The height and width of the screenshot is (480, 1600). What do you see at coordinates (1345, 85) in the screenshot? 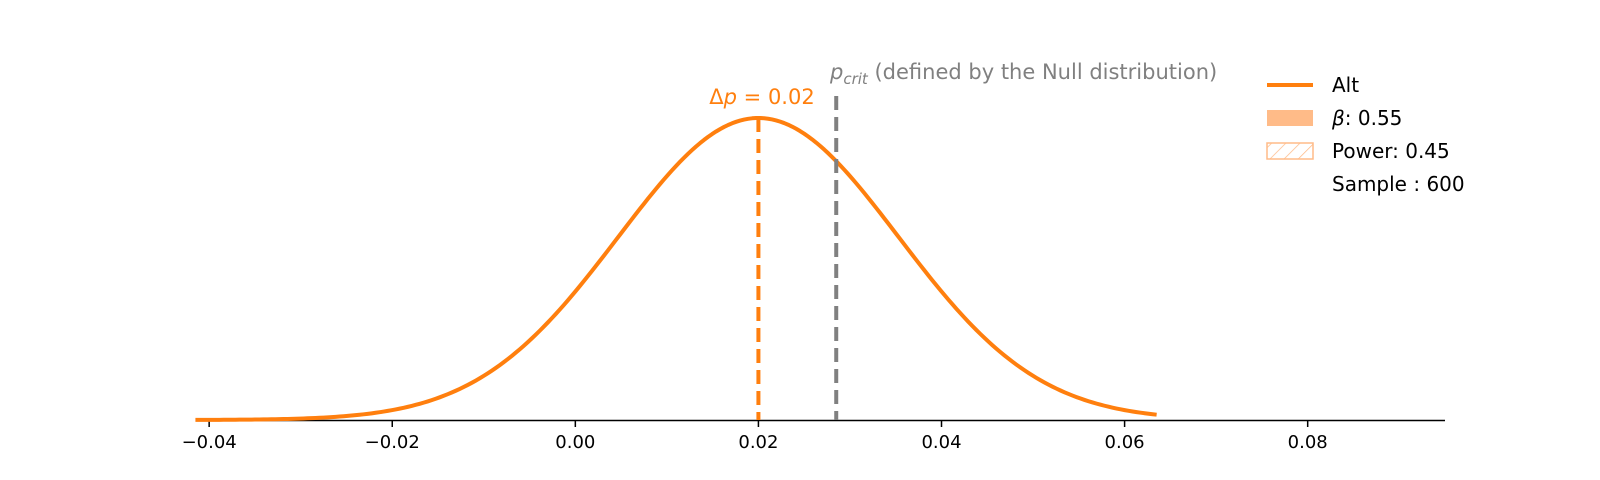
I see `legend-alt-label: Alt` at bounding box center [1345, 85].